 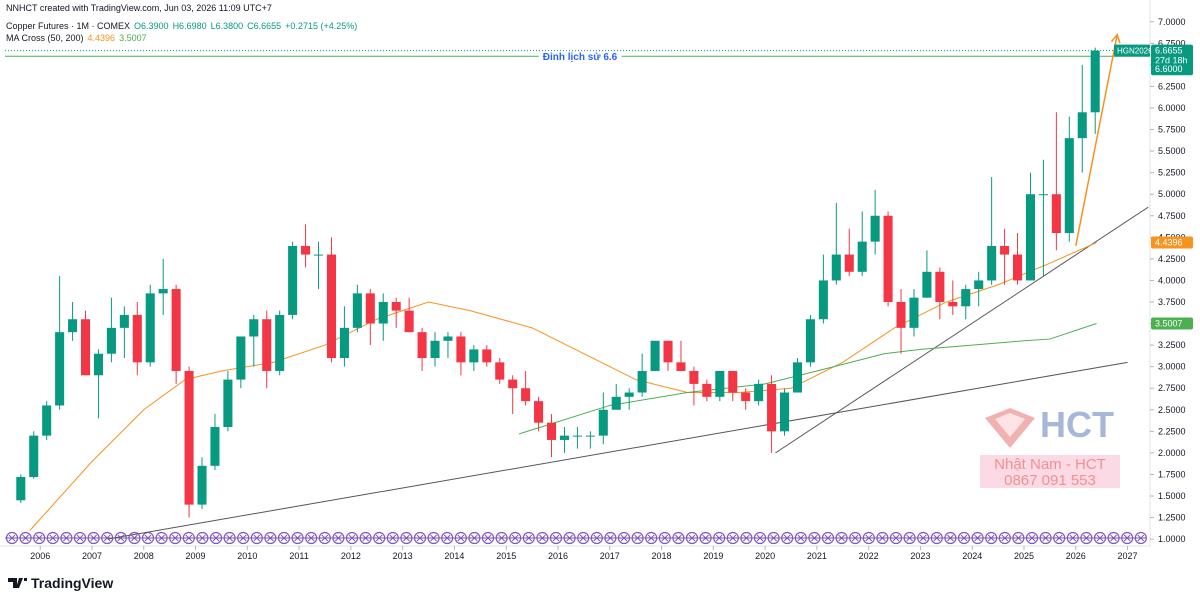 I want to click on legend-text: +0.2715 (+4.25%), so click(x=321, y=26).